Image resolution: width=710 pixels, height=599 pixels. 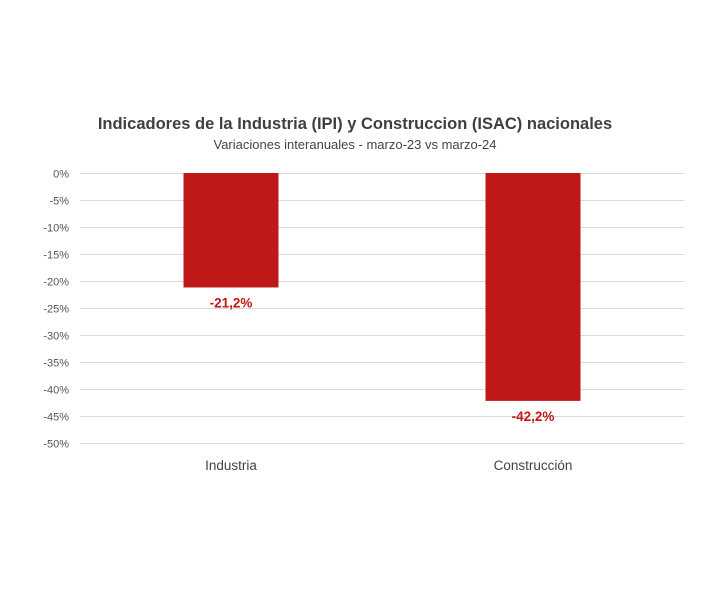 What do you see at coordinates (231, 302) in the screenshot?
I see `data-label: -21,2%` at bounding box center [231, 302].